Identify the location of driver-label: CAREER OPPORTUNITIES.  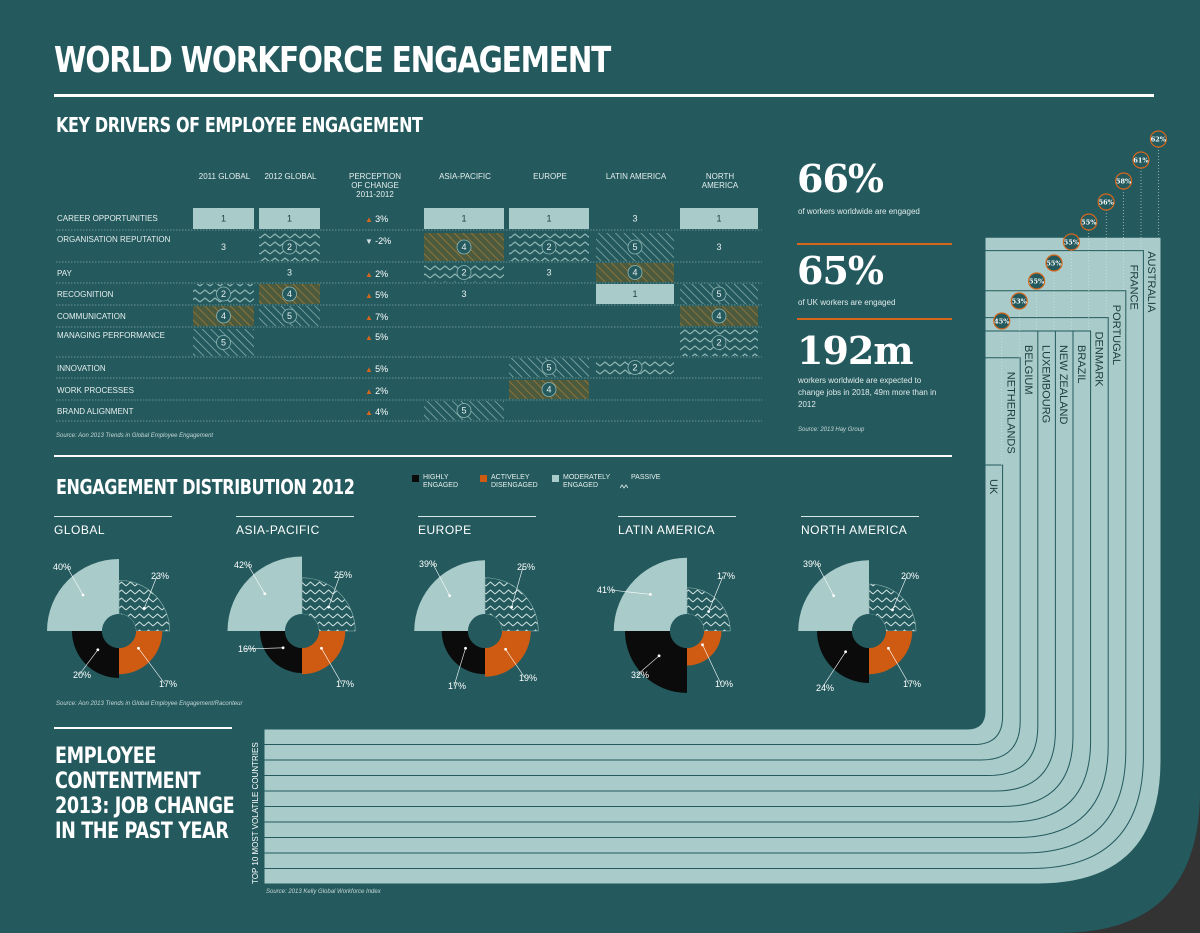
(107, 218).